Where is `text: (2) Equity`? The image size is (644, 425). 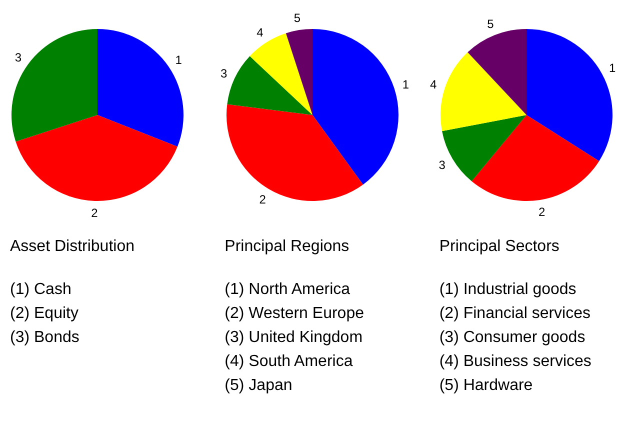
text: (2) Equity is located at coordinates (45, 314).